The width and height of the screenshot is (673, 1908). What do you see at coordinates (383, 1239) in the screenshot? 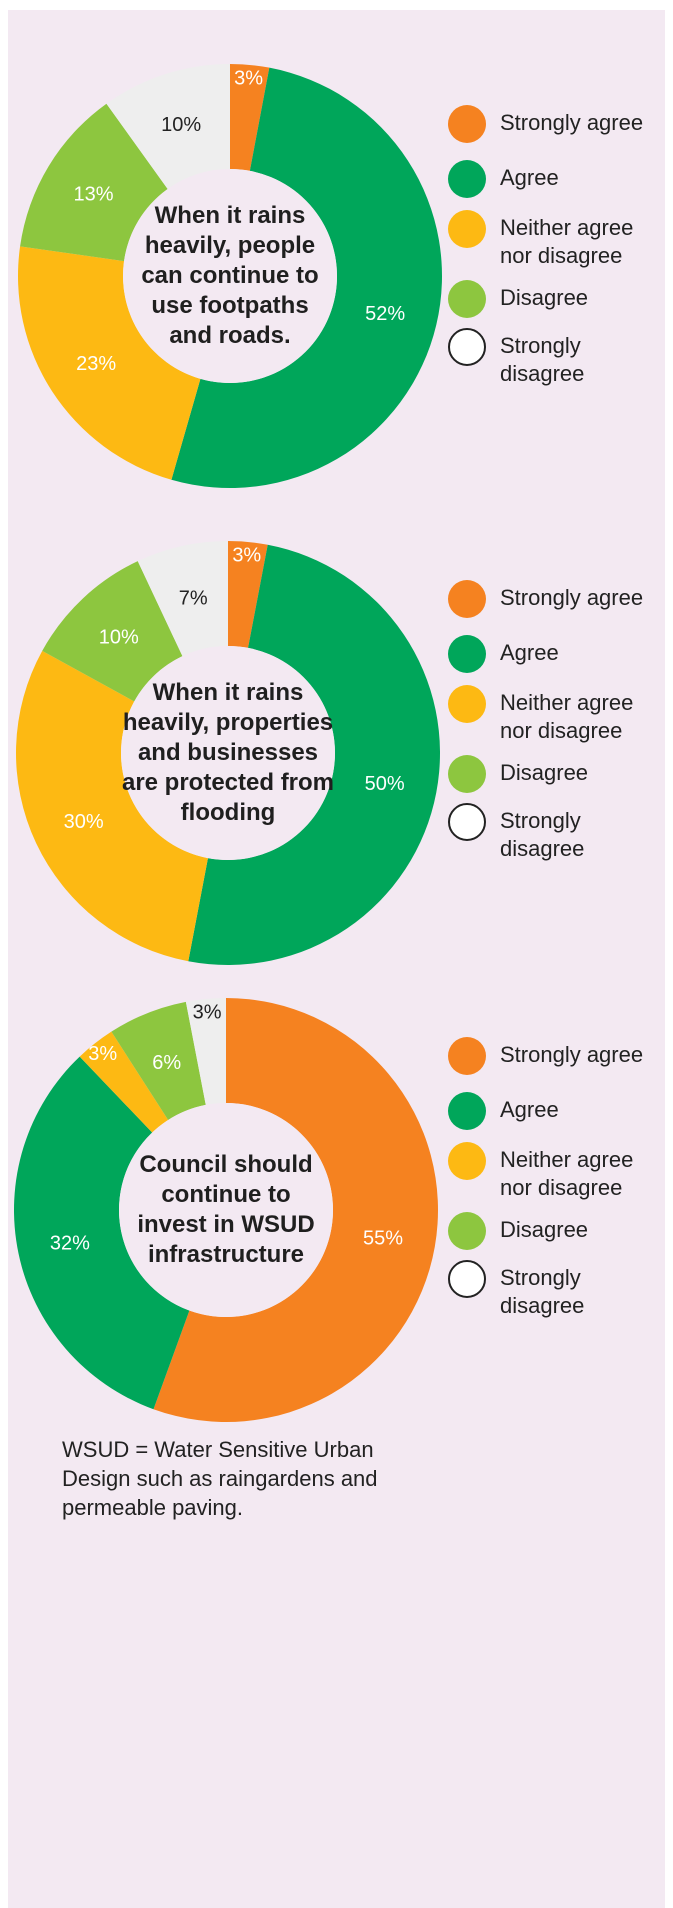
I see `data-label: 55%` at bounding box center [383, 1239].